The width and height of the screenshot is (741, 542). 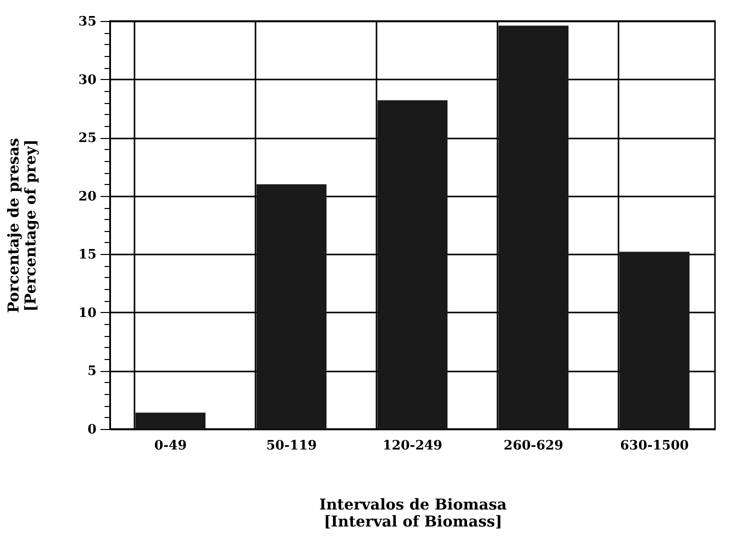 I want to click on y-tick-label: 35, so click(x=87, y=22).